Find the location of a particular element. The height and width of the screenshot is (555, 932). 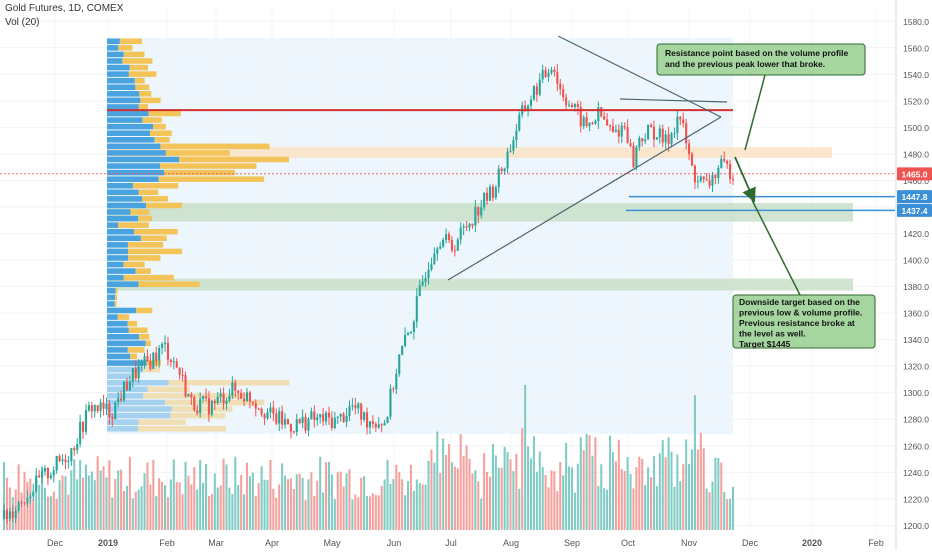

target-note-box is located at coordinates (804, 321).